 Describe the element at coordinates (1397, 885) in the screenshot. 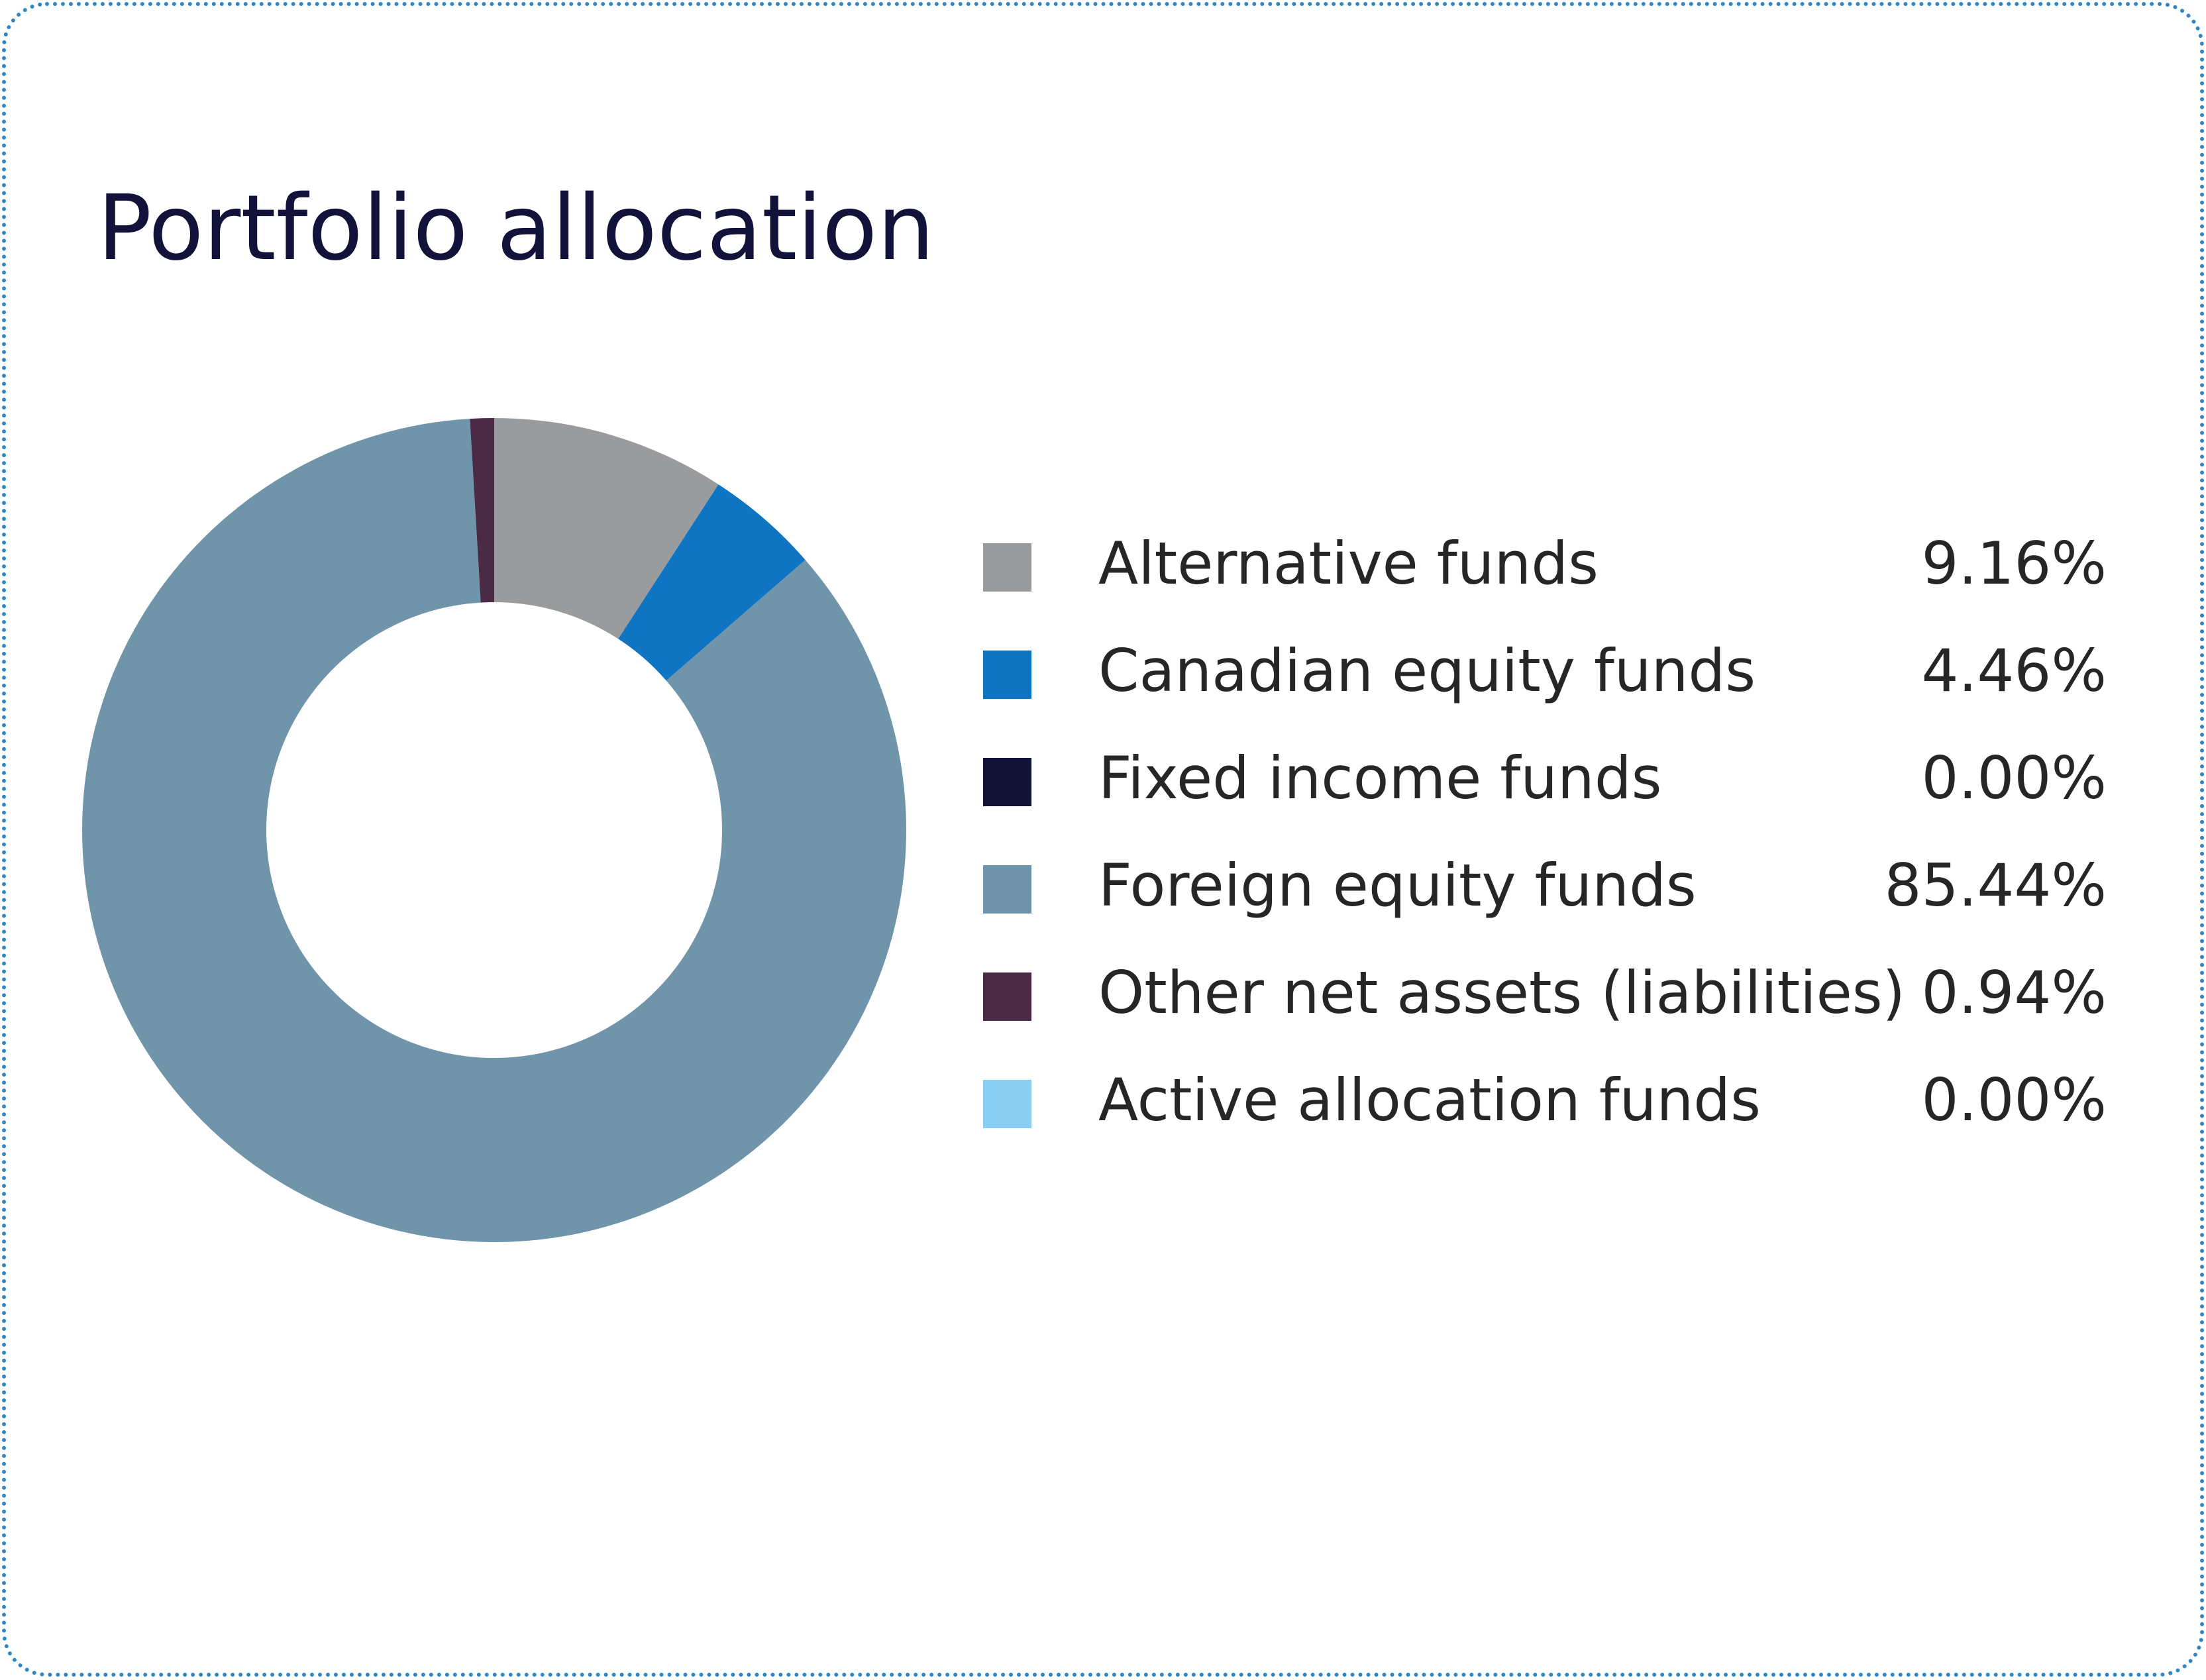

I see `legend-label: Foreign equity funds` at that location.